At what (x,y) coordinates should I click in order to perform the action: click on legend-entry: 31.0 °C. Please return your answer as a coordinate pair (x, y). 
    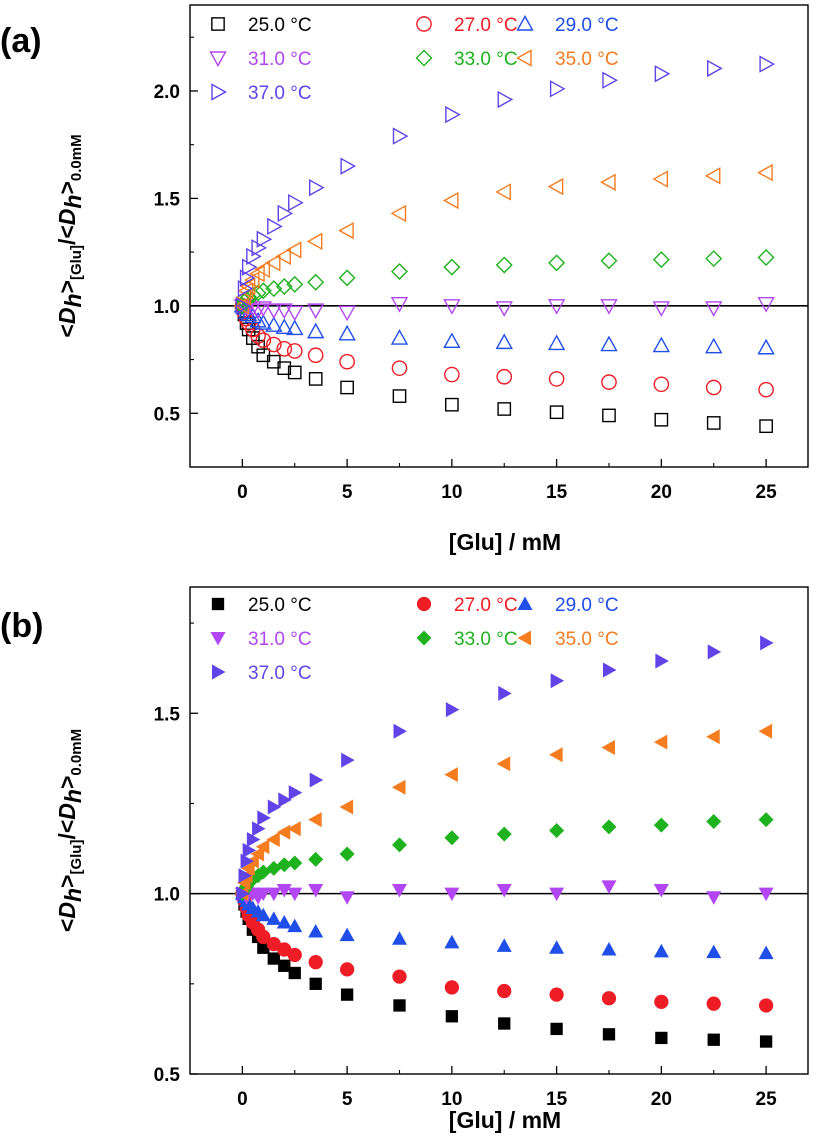
    Looking at the image, I should click on (261, 639).